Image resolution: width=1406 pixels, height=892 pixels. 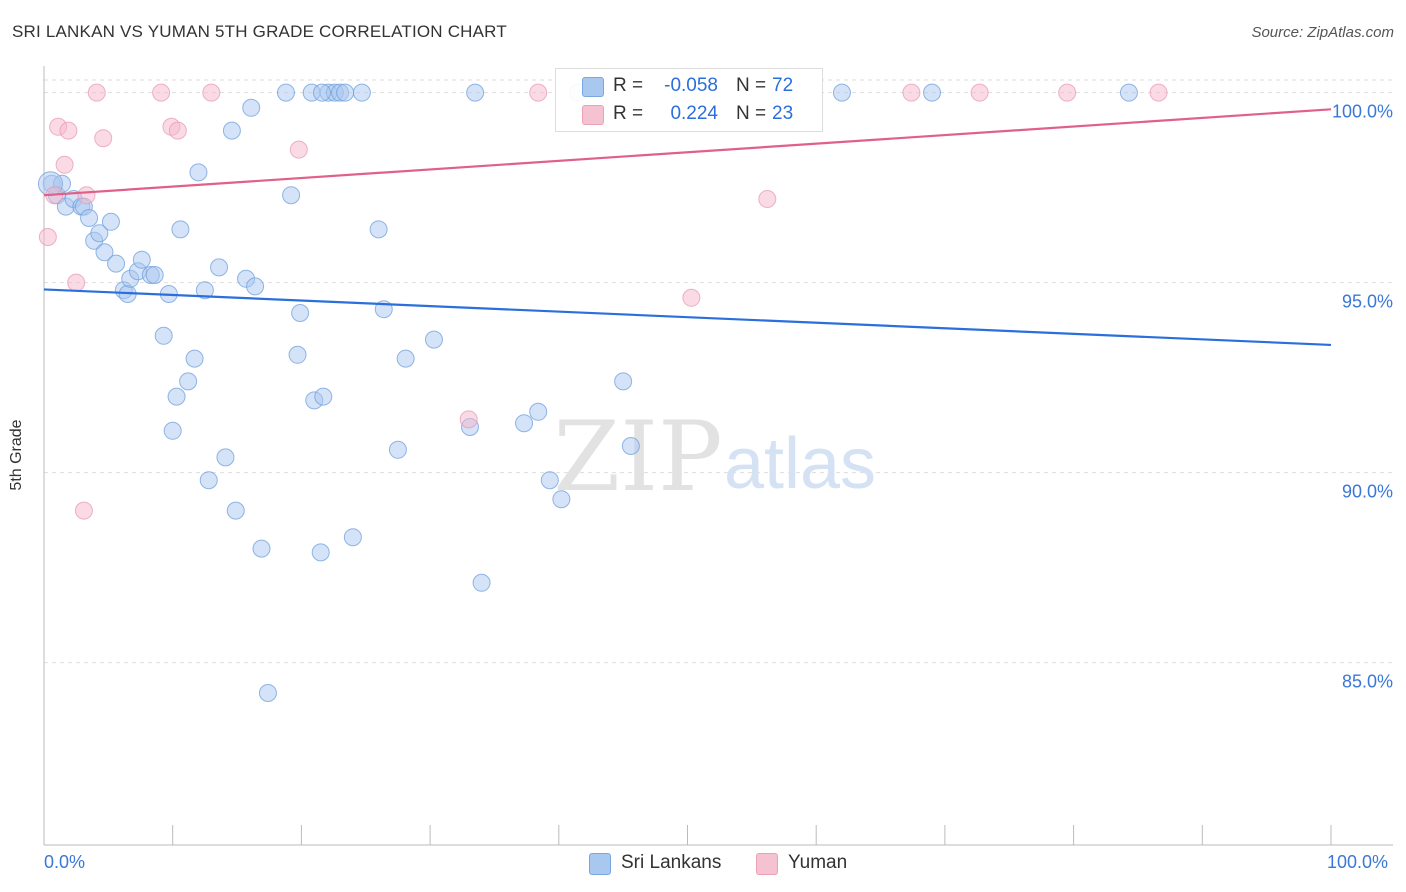 I want to click on x-tick-label-min: 0.0%, so click(x=65, y=862).